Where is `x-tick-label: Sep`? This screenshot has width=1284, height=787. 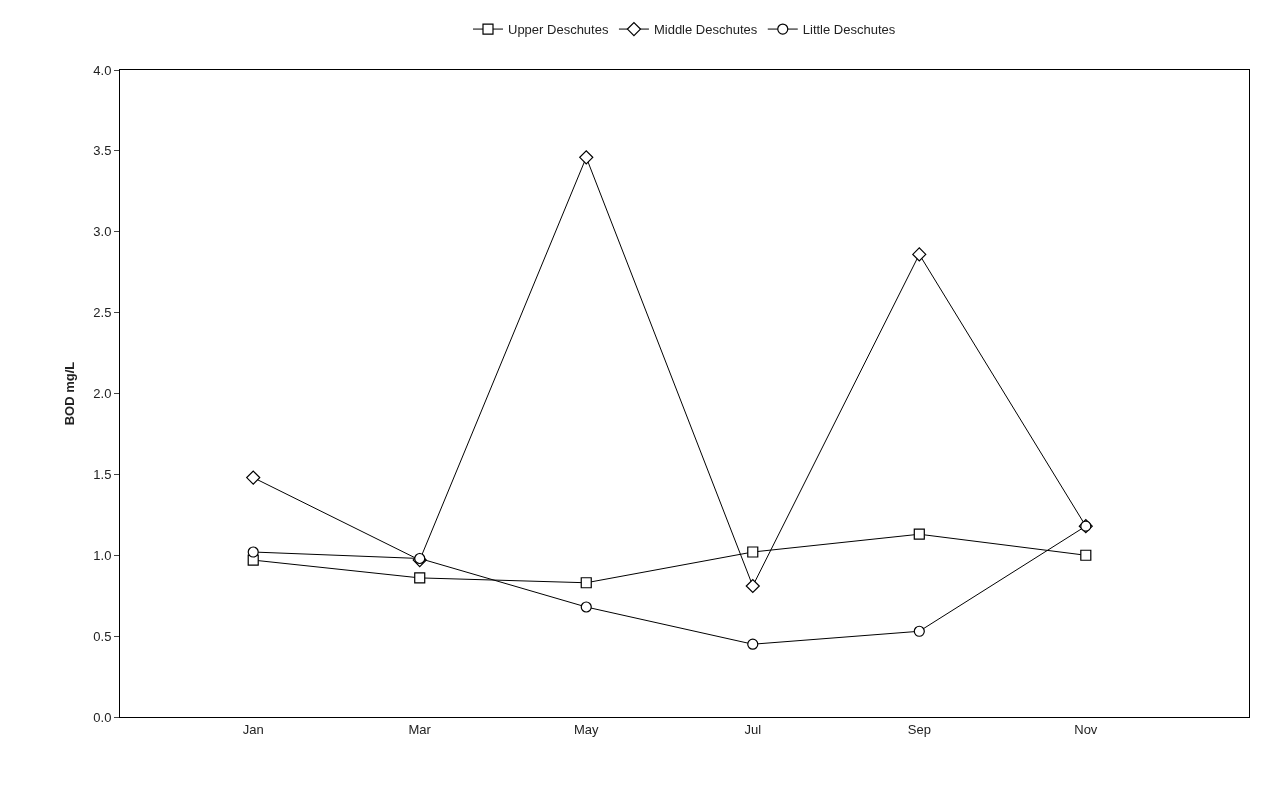 x-tick-label: Sep is located at coordinates (919, 729).